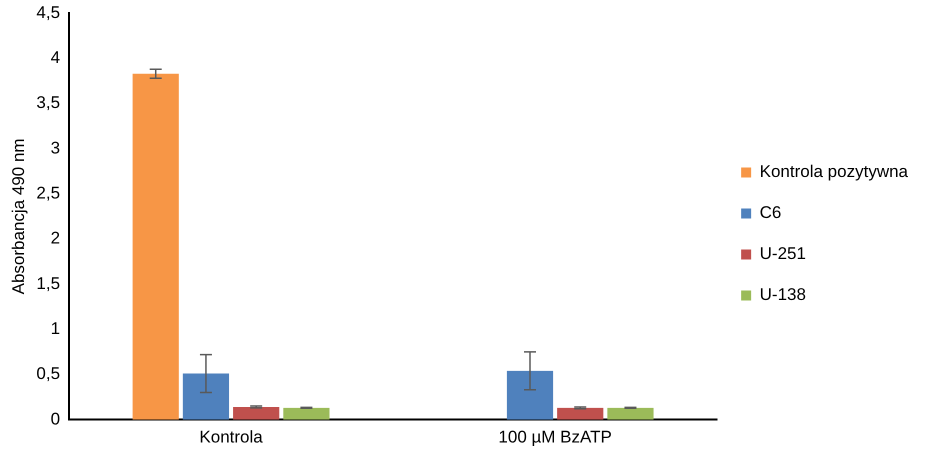 This screenshot has height=461, width=928. Describe the element at coordinates (55, 238) in the screenshot. I see `y-tick-label: 2` at that location.